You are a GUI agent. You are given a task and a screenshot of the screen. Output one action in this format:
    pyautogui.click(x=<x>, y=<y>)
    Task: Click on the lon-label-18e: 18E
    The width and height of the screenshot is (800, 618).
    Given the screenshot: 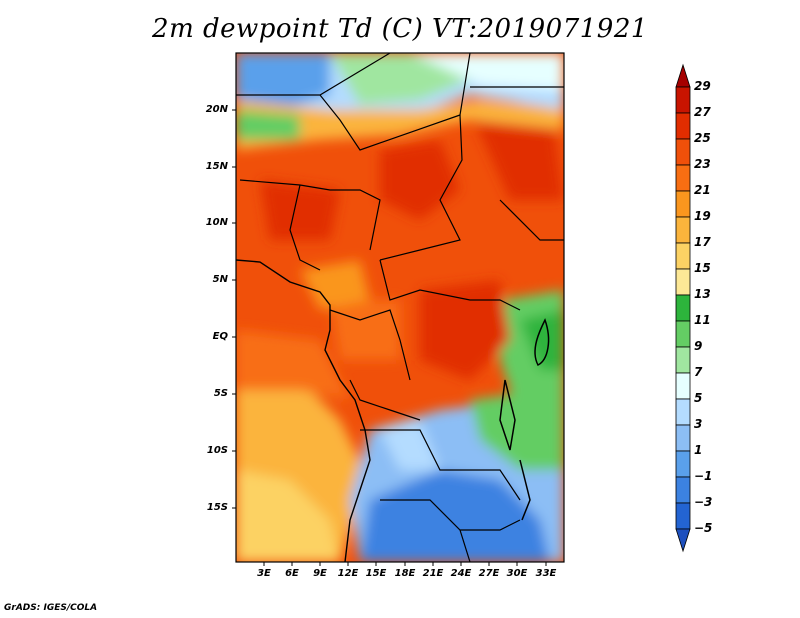 What is the action you would take?
    pyautogui.click(x=405, y=573)
    